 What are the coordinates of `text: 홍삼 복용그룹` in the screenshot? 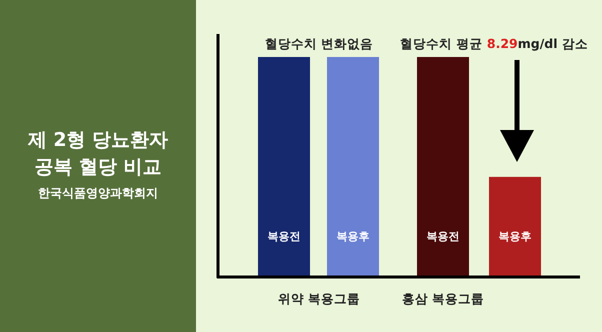 It's located at (443, 298).